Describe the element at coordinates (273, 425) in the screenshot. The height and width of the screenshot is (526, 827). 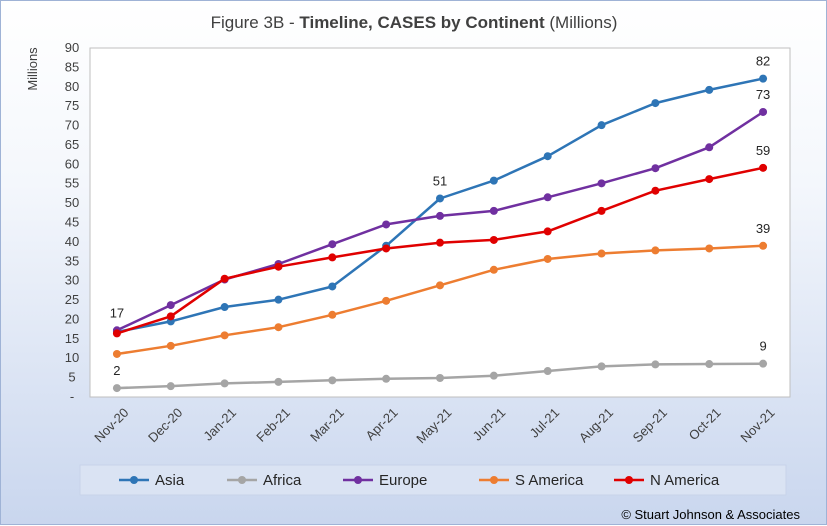
I see `x-tick-label: Feb-21` at that location.